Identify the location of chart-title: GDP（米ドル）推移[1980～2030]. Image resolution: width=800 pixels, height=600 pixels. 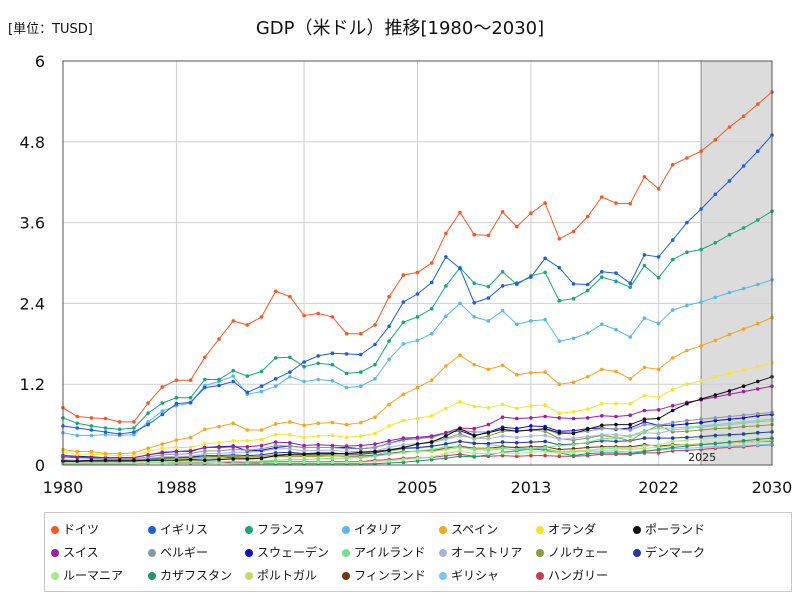
(400, 28).